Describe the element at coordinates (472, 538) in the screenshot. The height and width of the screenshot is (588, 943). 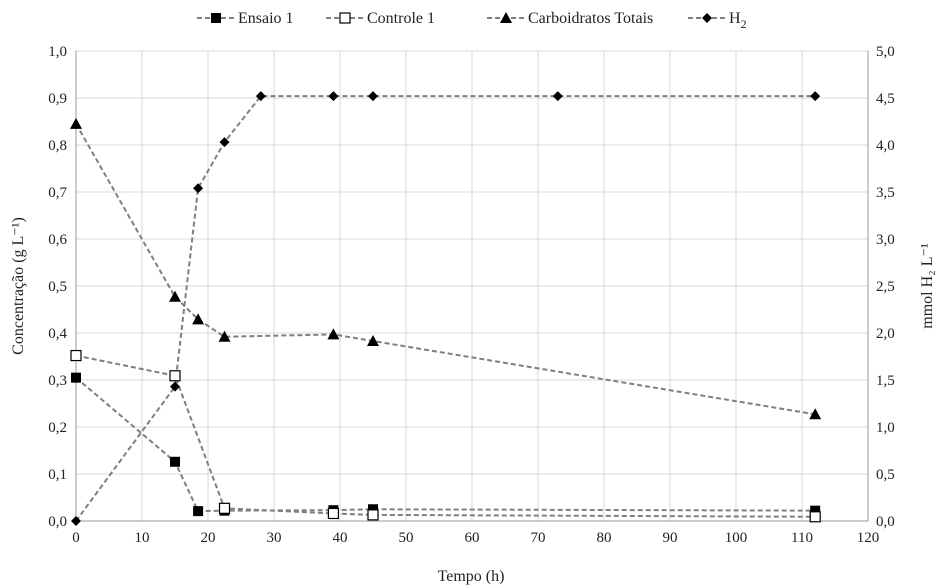
I see `x-tick-label: 60` at that location.